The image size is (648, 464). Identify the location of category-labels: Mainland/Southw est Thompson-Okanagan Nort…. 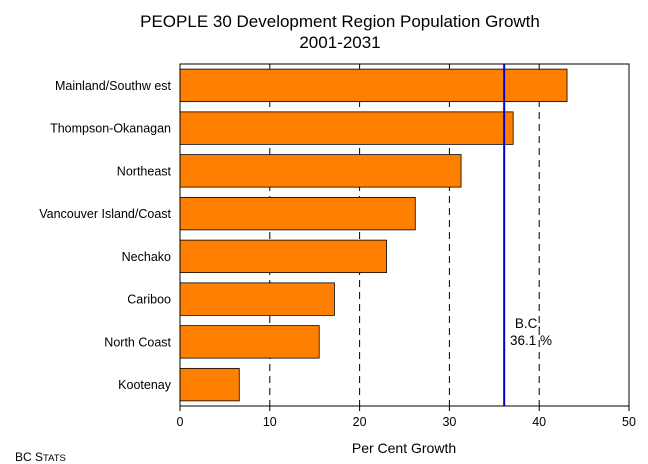
(105, 235).